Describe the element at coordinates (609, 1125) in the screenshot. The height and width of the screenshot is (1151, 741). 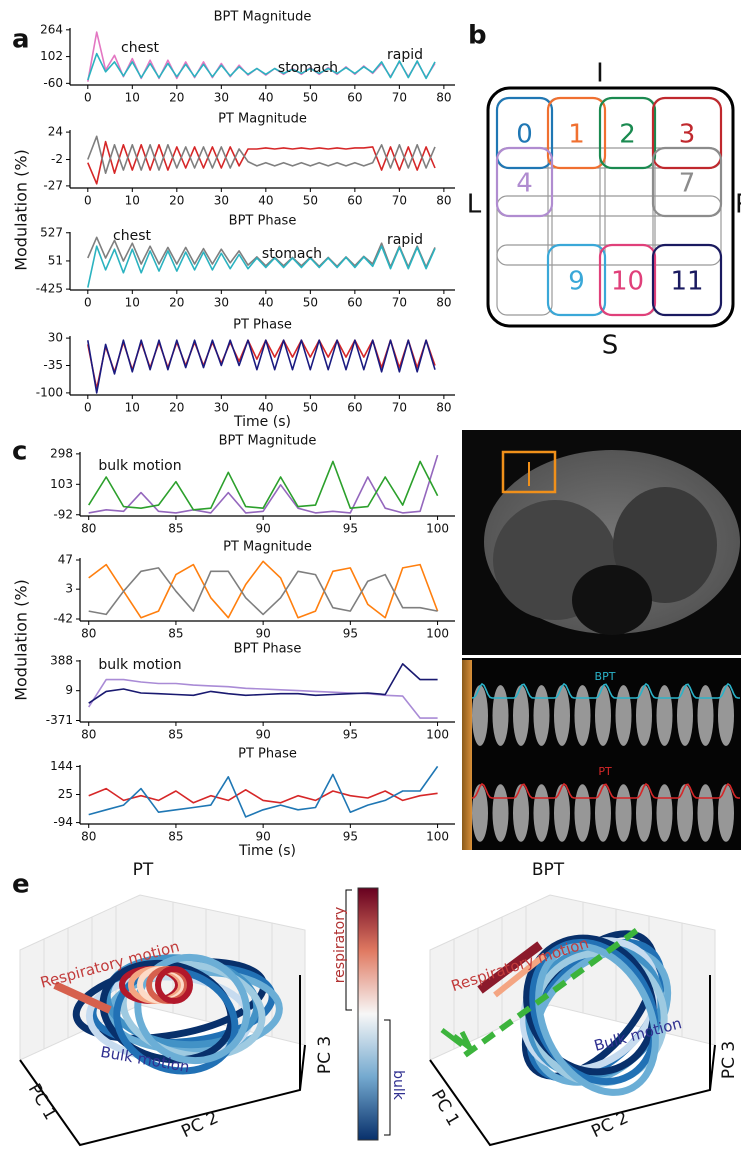
I see `axis-label: PC 2` at that location.